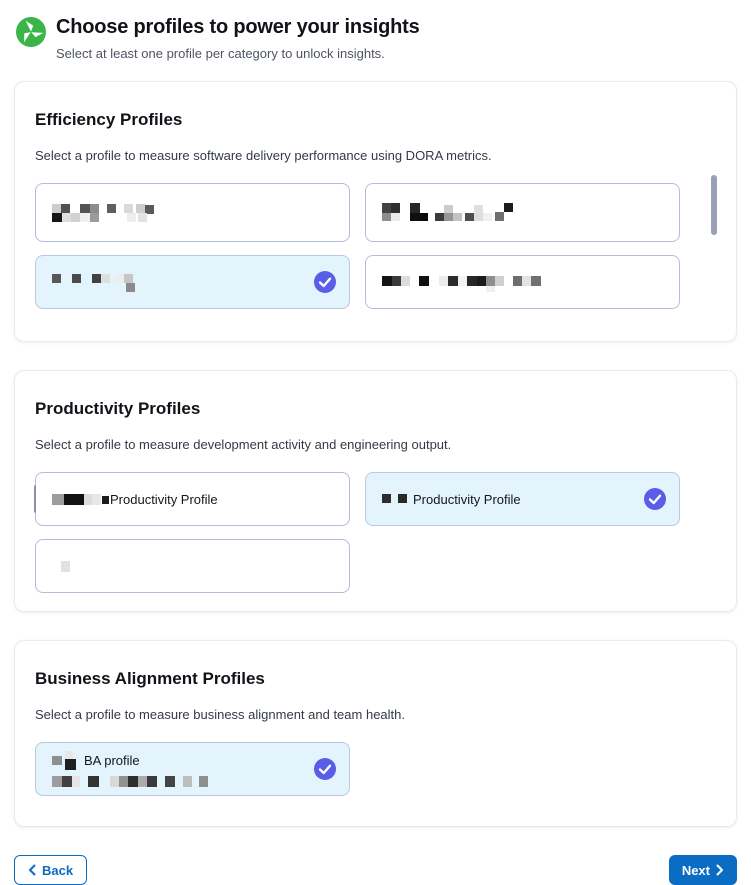 The height and width of the screenshot is (885, 751). Describe the element at coordinates (695, 870) in the screenshot. I see `next-button-label: Next` at that location.